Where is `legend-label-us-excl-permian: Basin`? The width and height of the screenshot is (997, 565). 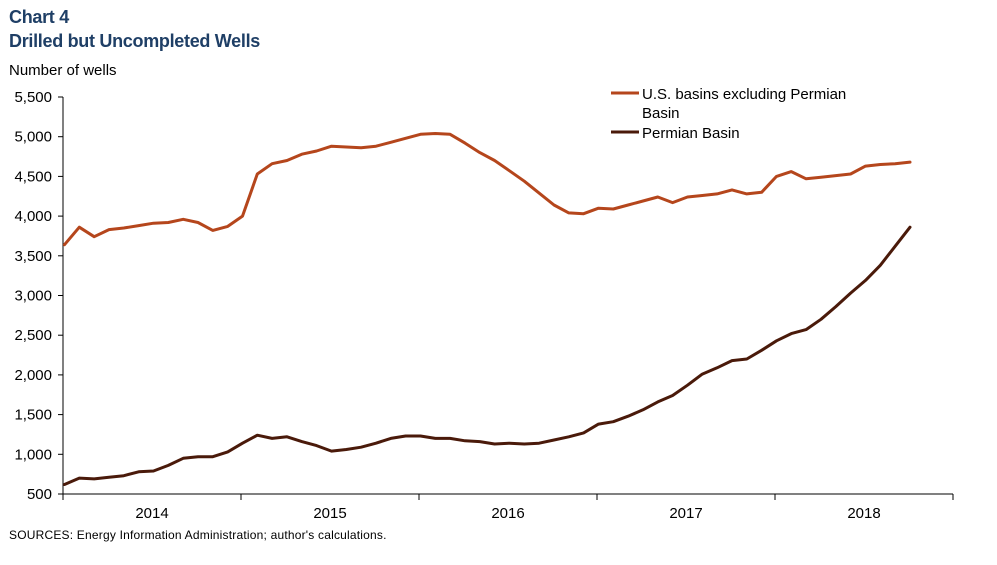
legend-label-us-excl-permian: Basin is located at coordinates (661, 113).